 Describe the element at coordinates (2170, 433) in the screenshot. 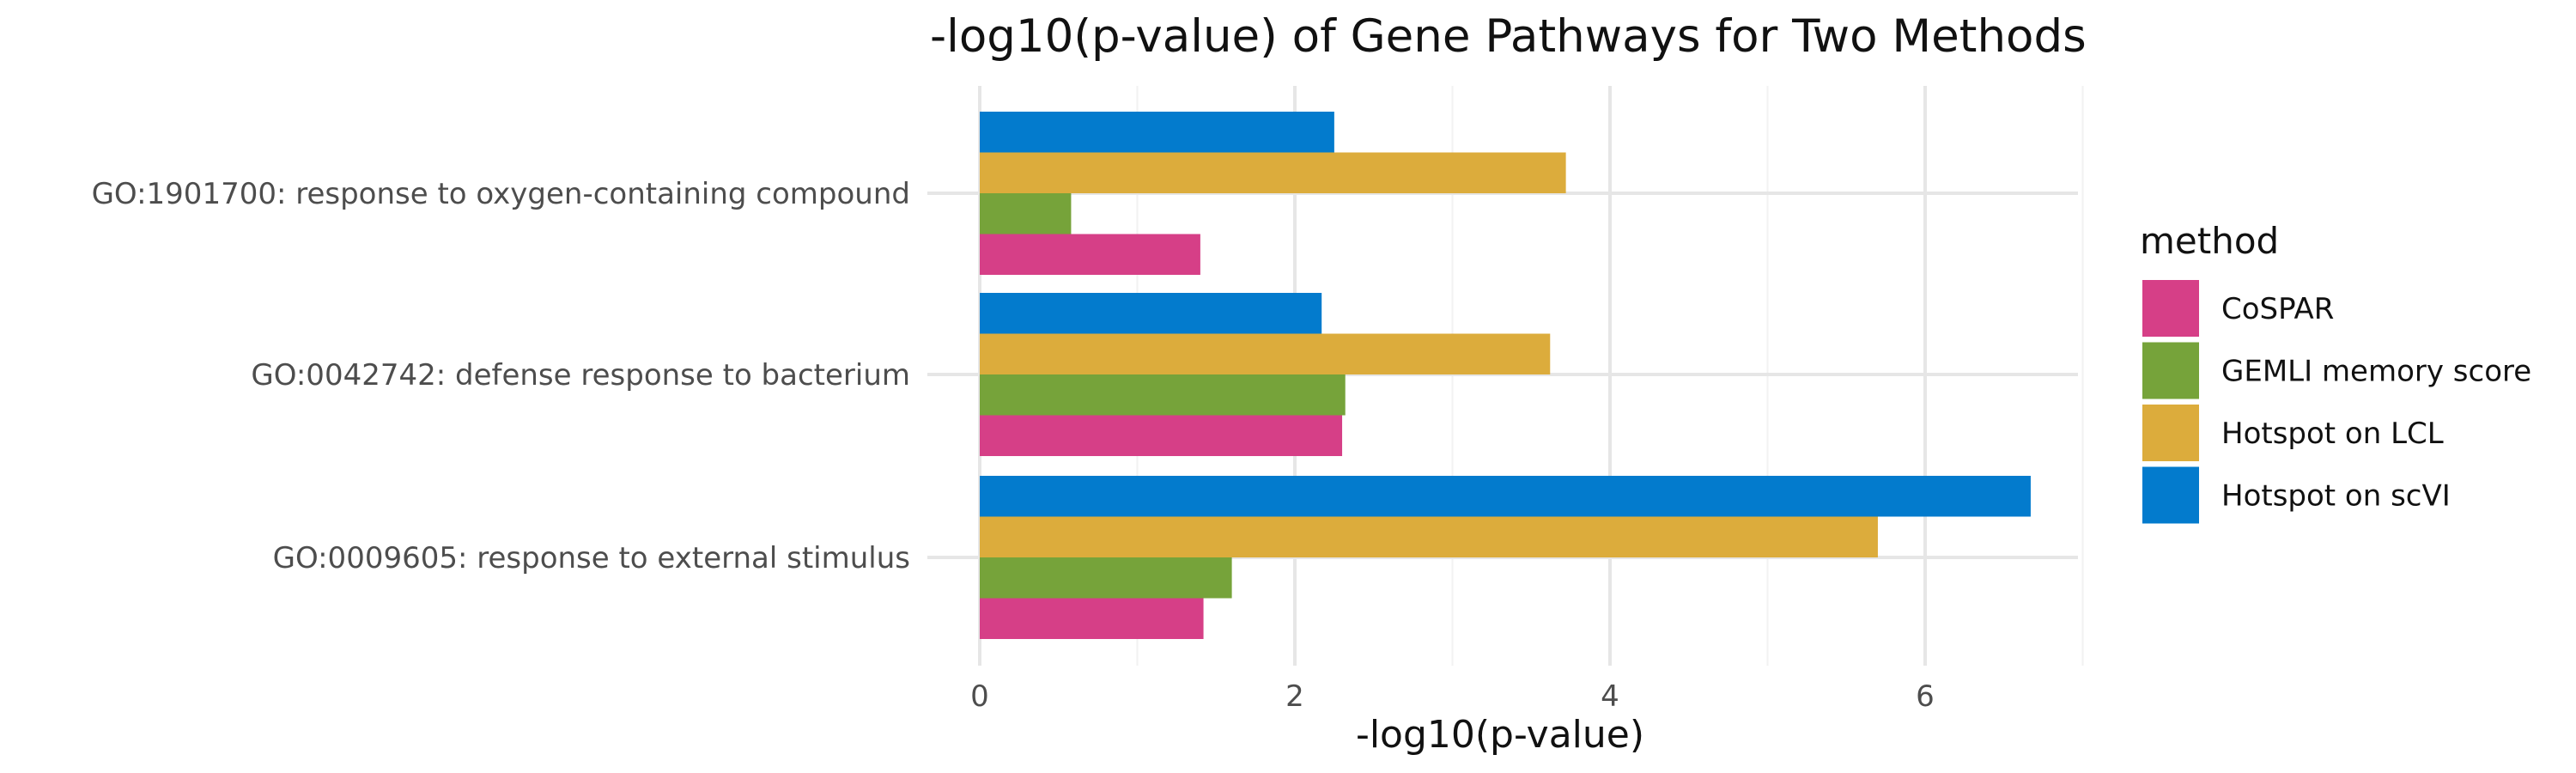

I see `legend-key-hotspot-on-lcl` at that location.